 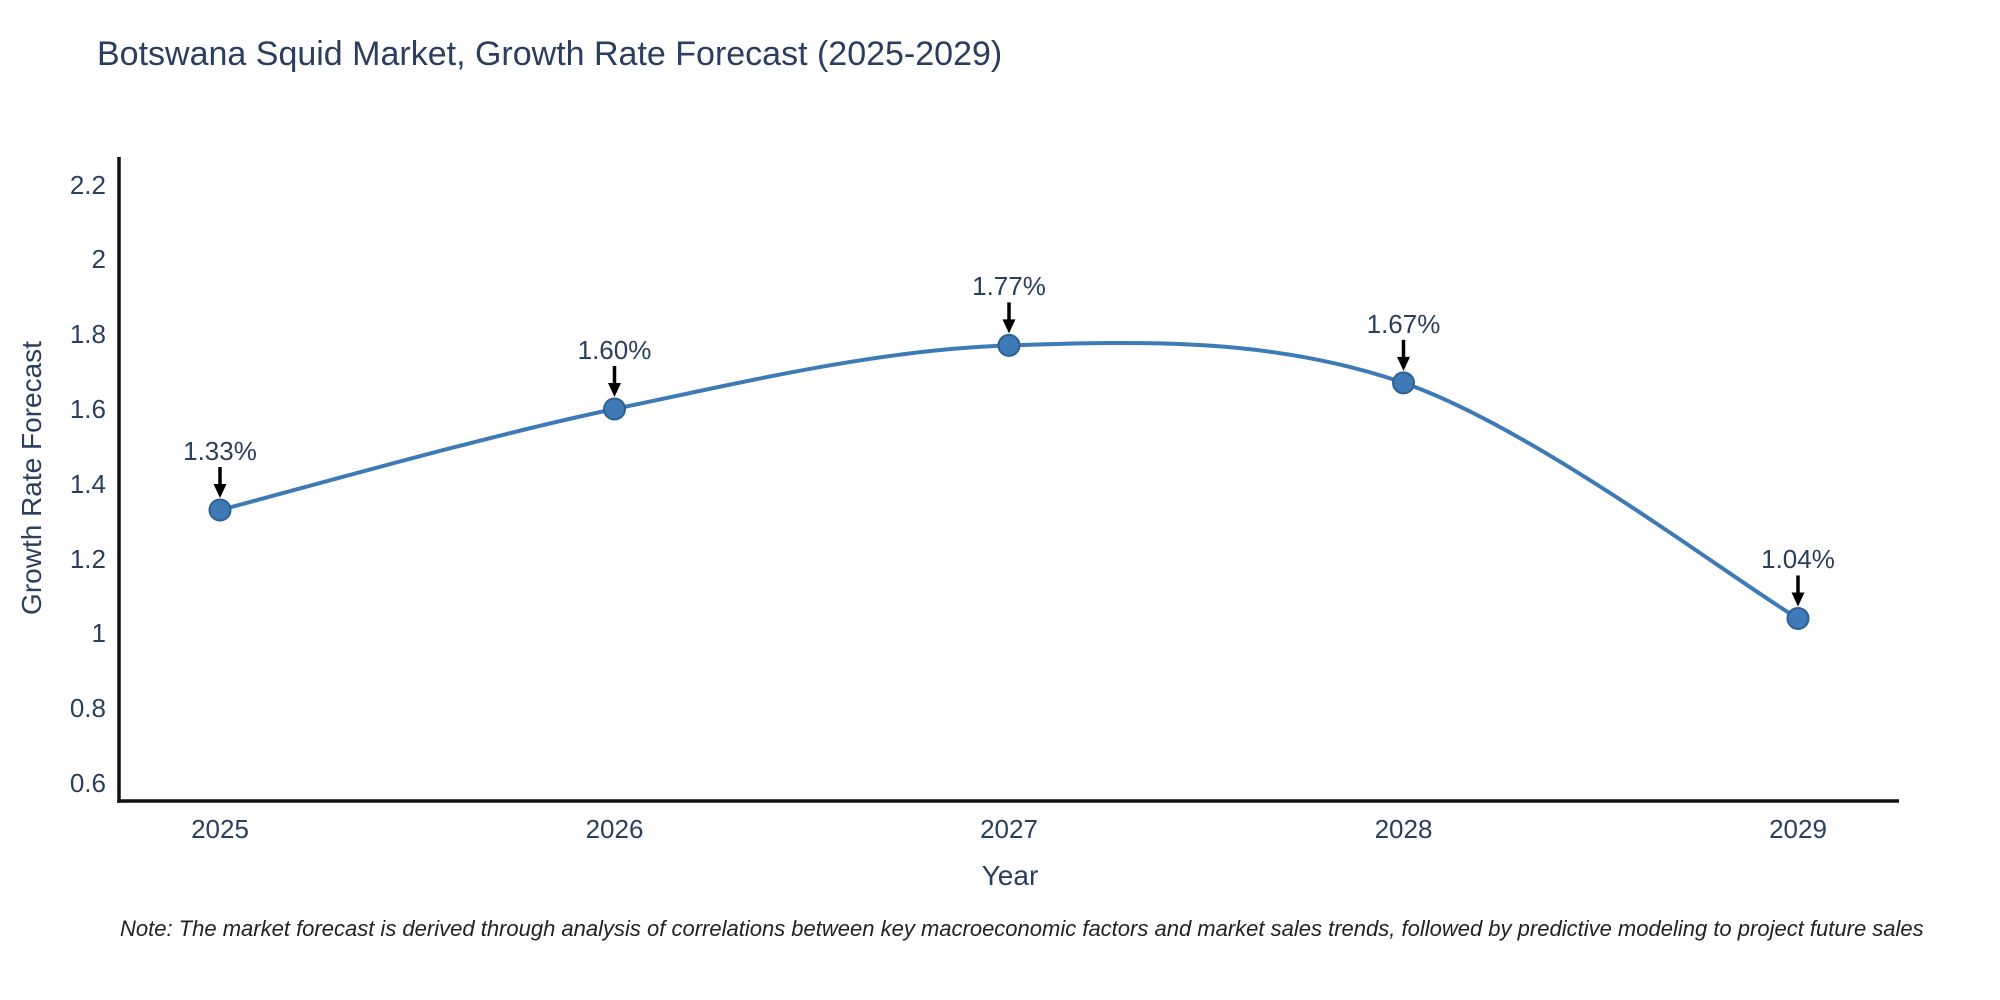 I want to click on point-value-label: 1.04%, so click(x=1798, y=559).